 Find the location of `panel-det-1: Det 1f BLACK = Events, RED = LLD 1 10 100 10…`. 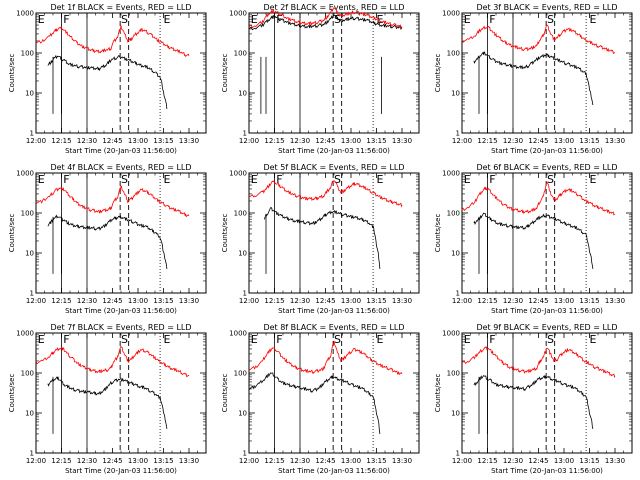

panel-det-1: Det 1f BLACK = Events, RED = LLD 1 10 100 10… is located at coordinates (107, 79).